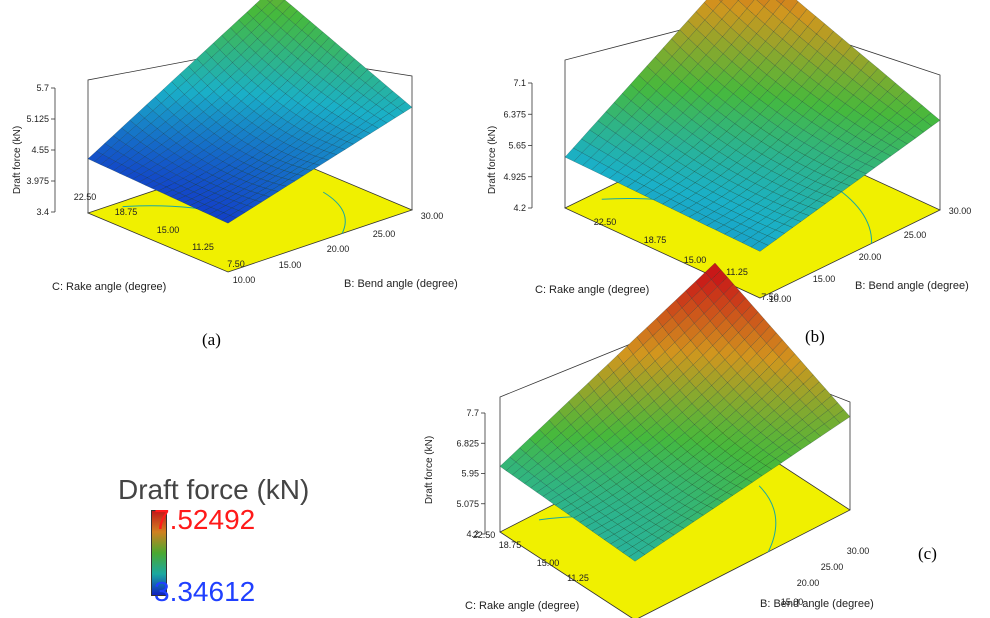 The height and width of the screenshot is (618, 990). What do you see at coordinates (250, 112) in the screenshot?
I see `surface-mesh` at bounding box center [250, 112].